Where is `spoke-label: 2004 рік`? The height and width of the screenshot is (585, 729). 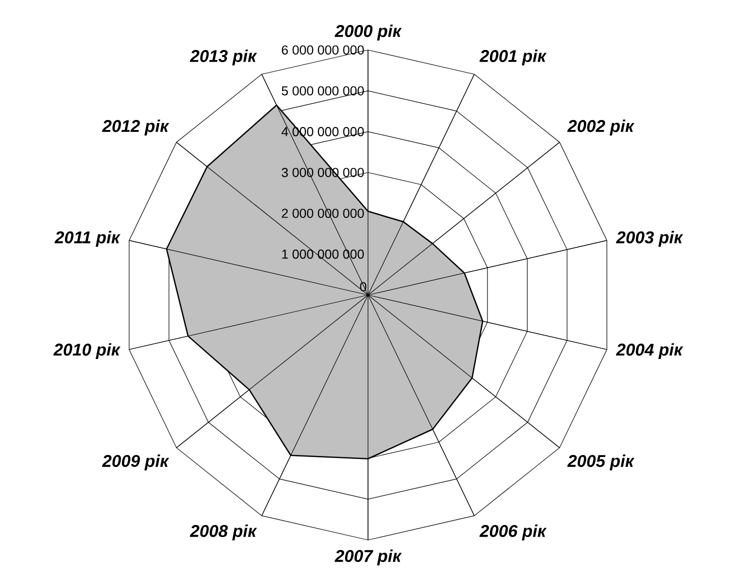
spoke-label: 2004 рік is located at coordinates (650, 351).